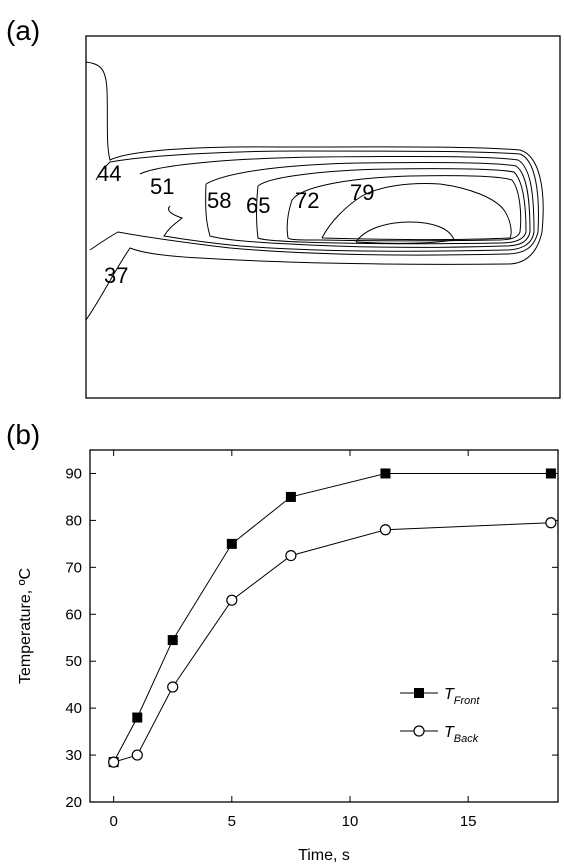  I want to click on legend-marker-open-circle, so click(419, 731).